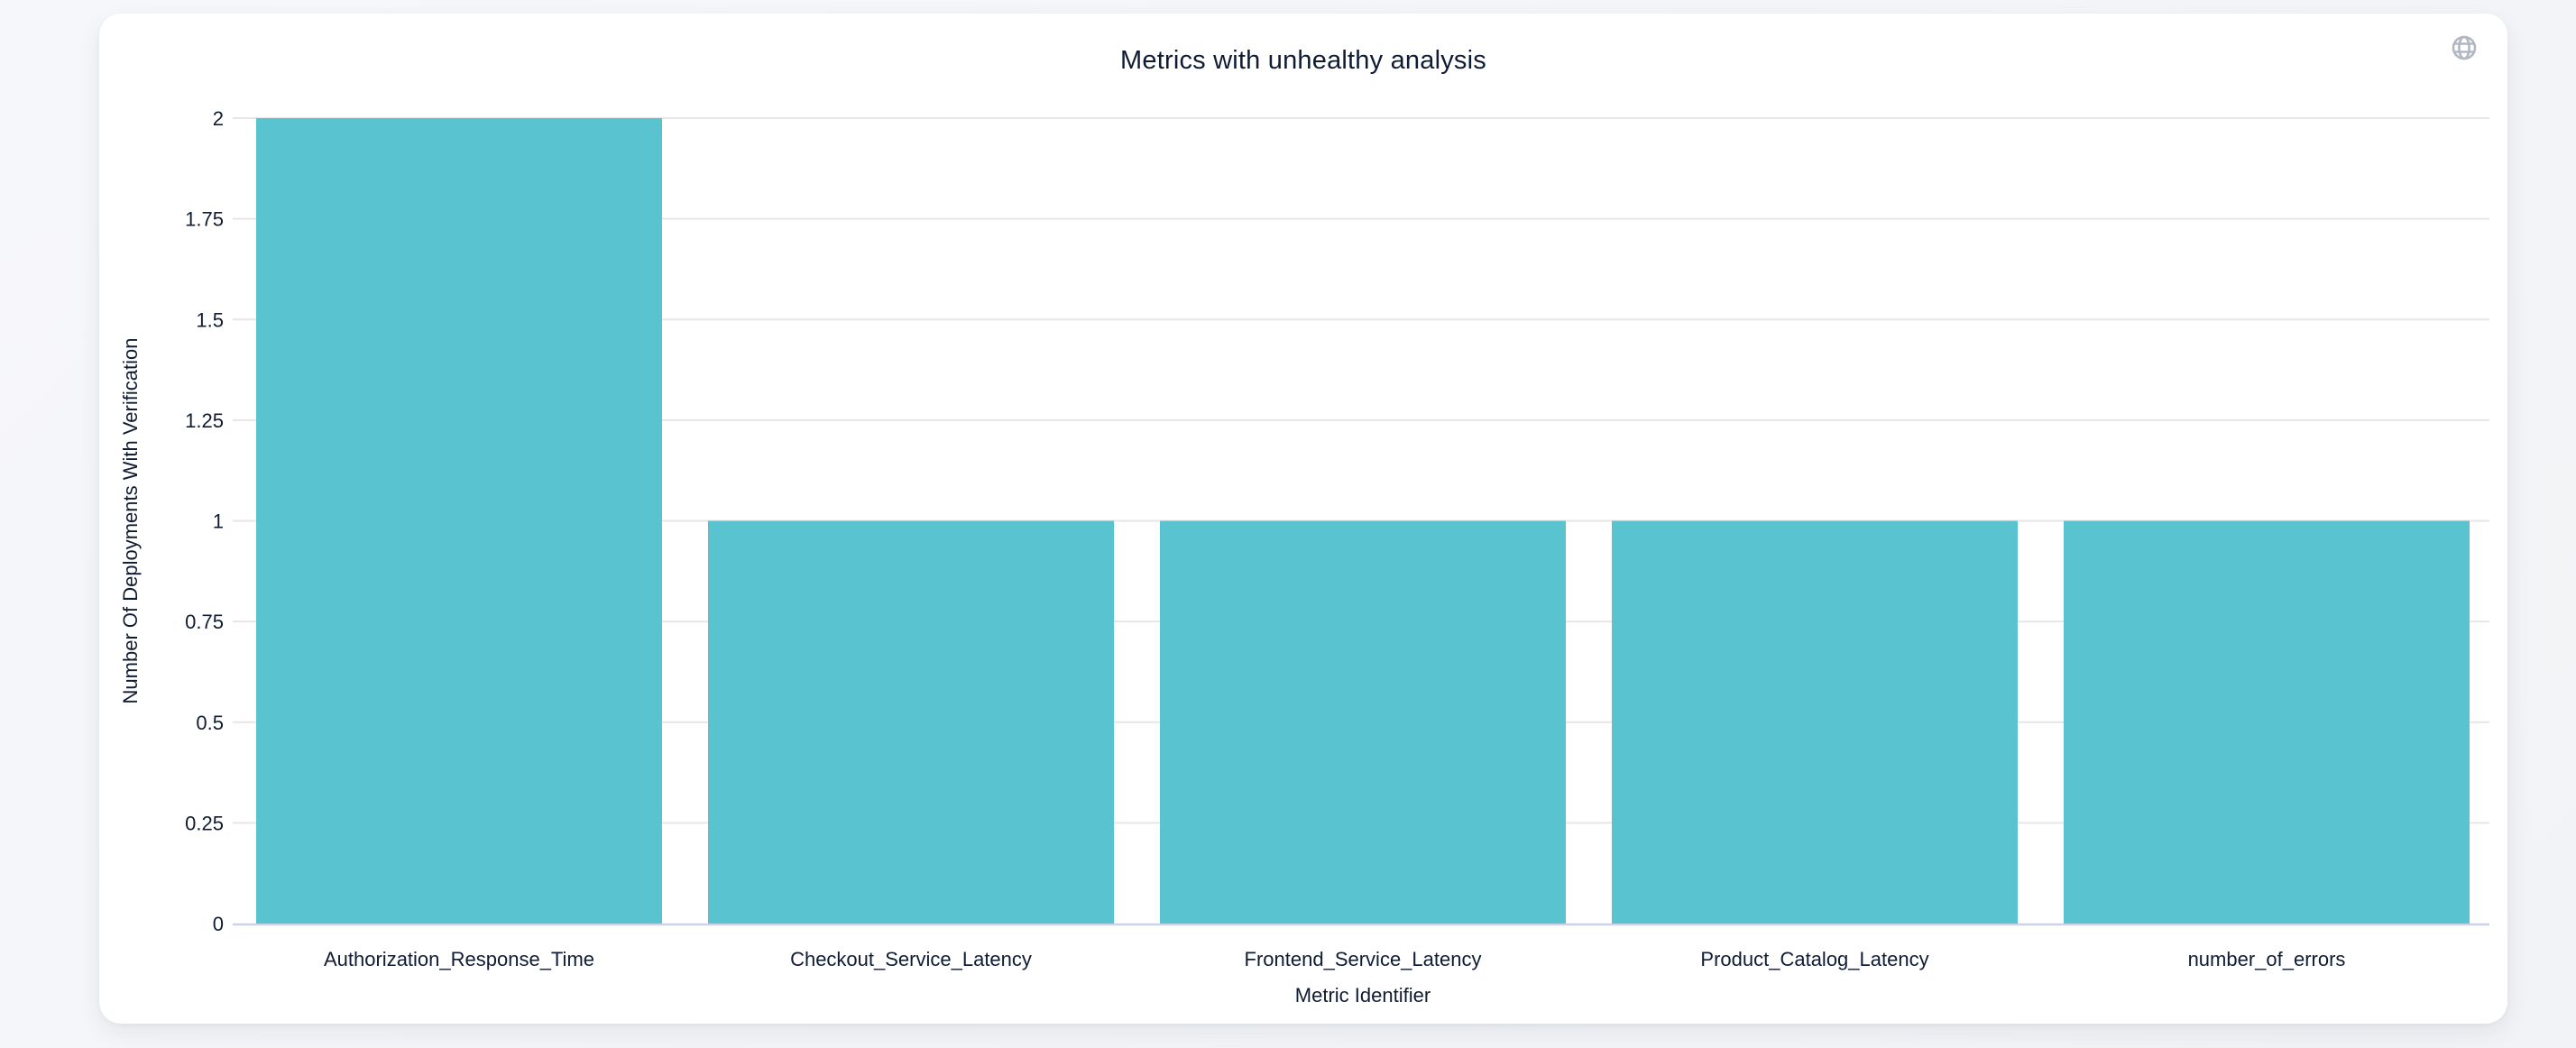  I want to click on y-tick-label: 2, so click(218, 118).